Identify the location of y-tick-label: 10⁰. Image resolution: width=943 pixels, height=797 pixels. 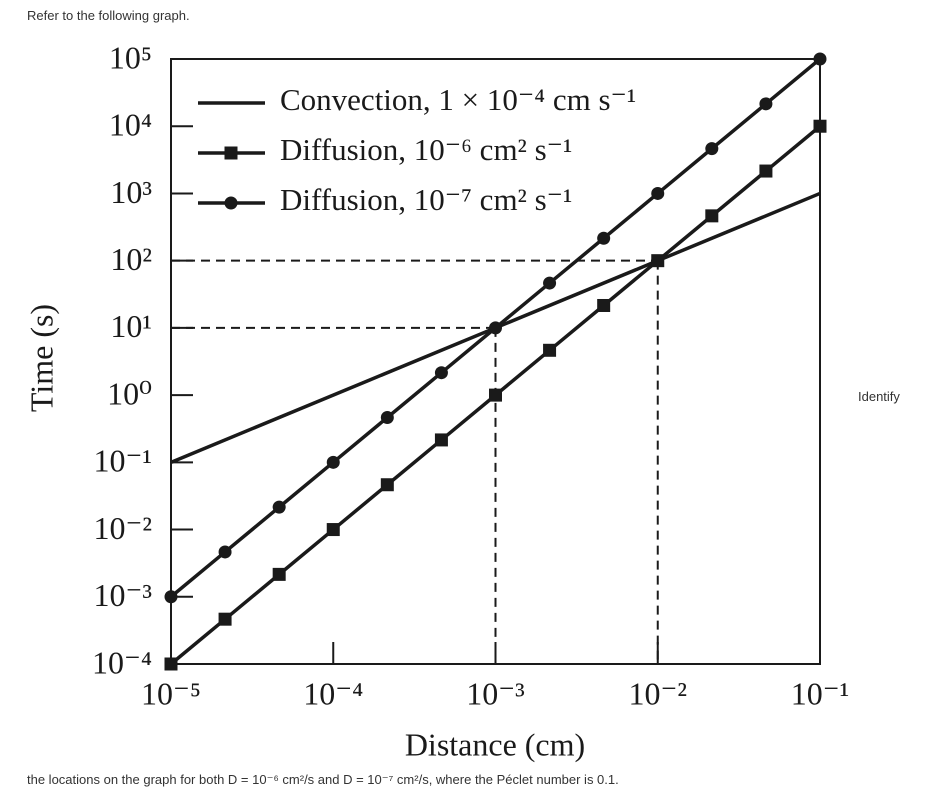
(129, 393).